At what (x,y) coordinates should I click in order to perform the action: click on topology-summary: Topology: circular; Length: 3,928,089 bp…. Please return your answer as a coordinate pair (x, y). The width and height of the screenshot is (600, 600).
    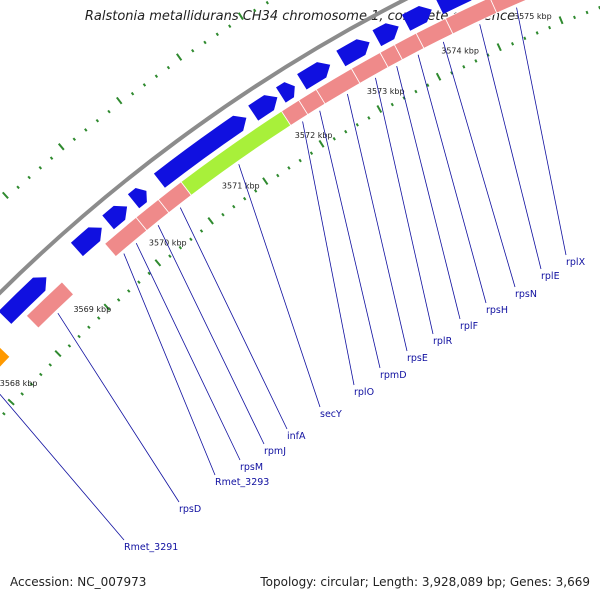
    Looking at the image, I should click on (425, 582).